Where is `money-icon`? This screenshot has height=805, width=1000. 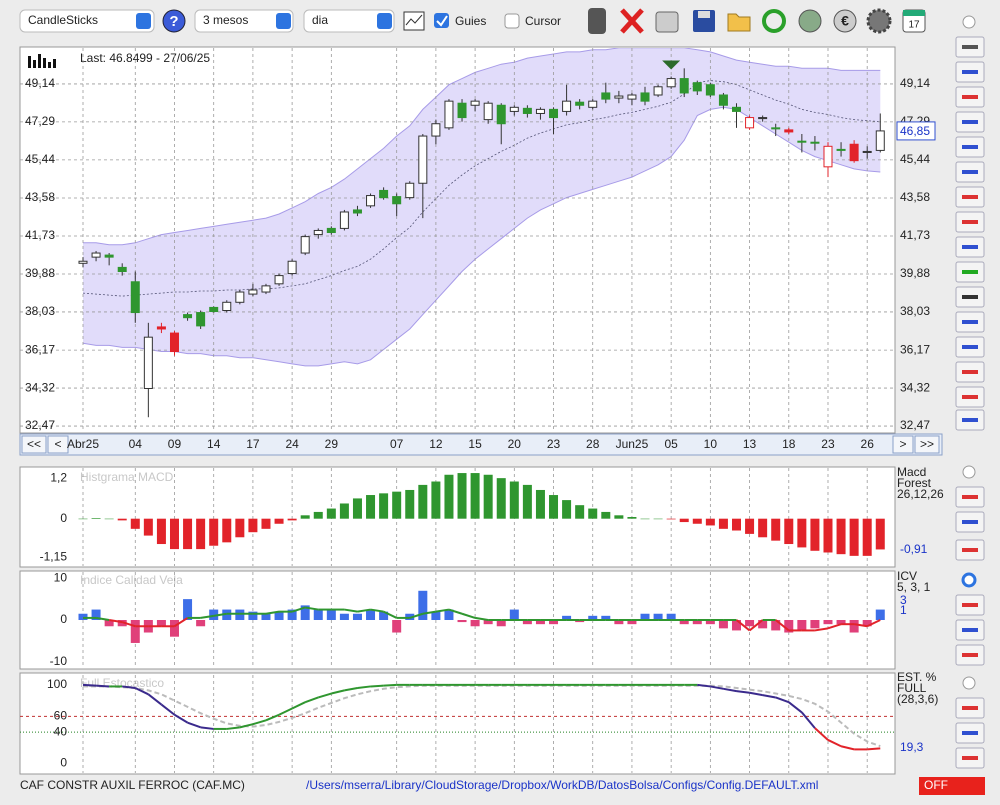 money-icon is located at coordinates (810, 21).